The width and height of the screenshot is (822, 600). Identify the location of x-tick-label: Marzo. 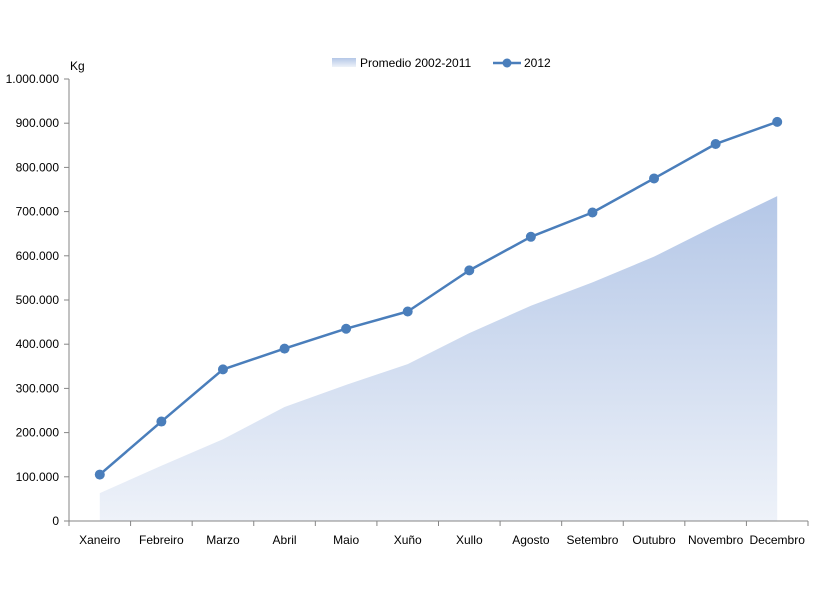
(223, 540).